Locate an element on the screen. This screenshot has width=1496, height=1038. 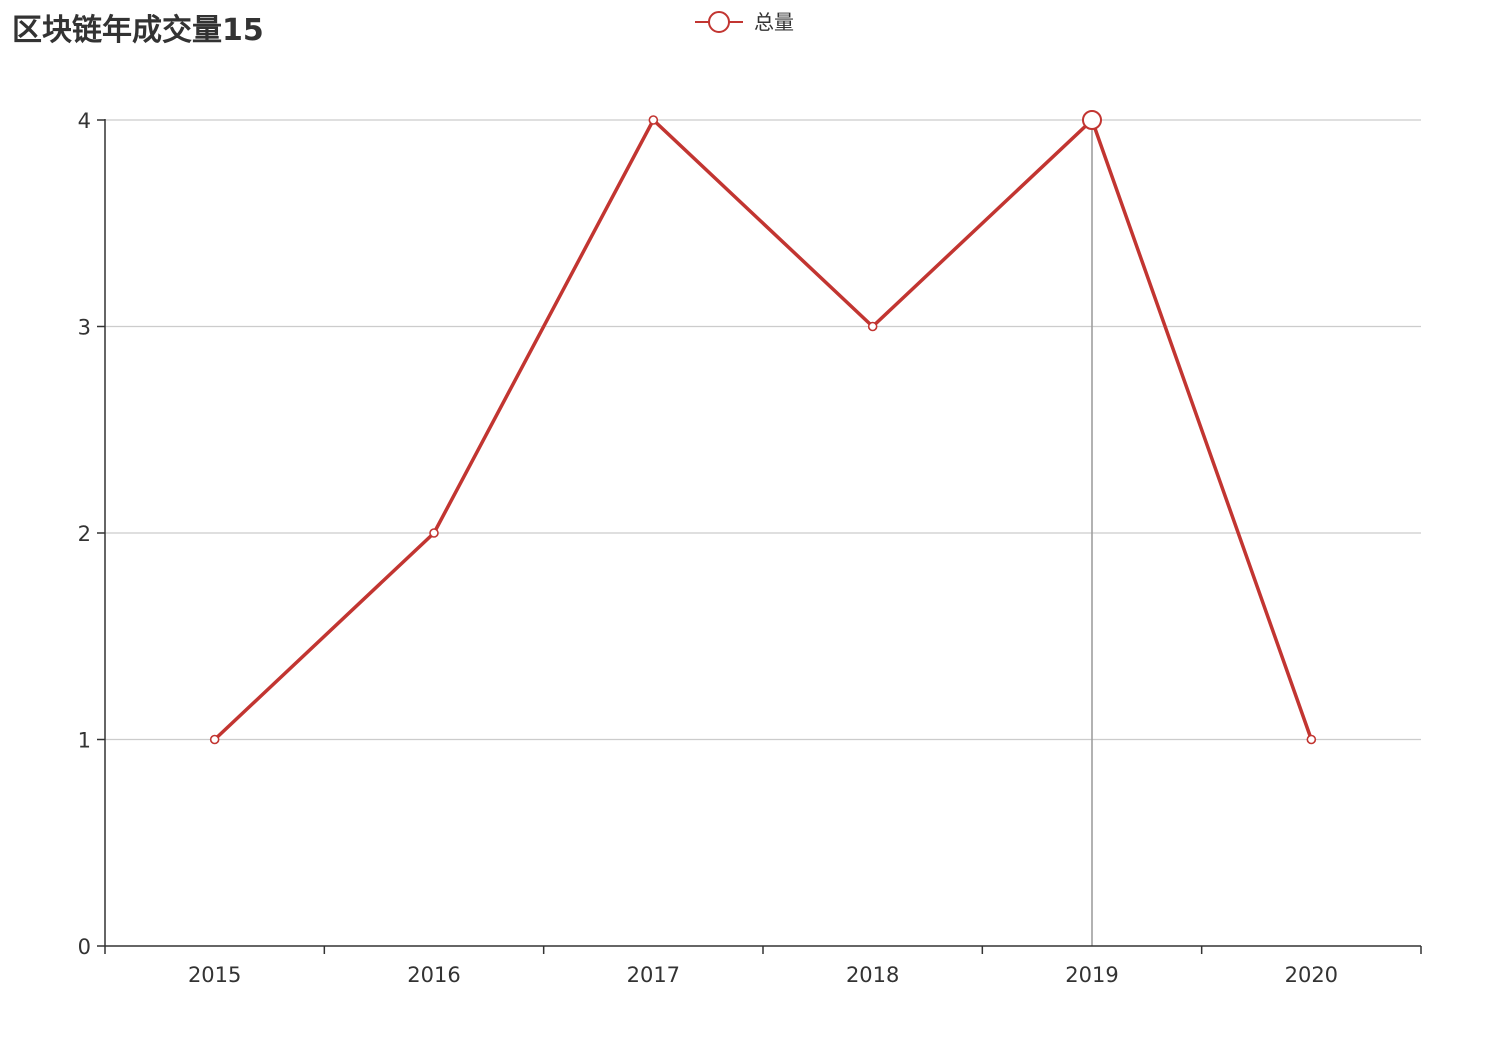
x-tick-label: 2020 is located at coordinates (1311, 975).